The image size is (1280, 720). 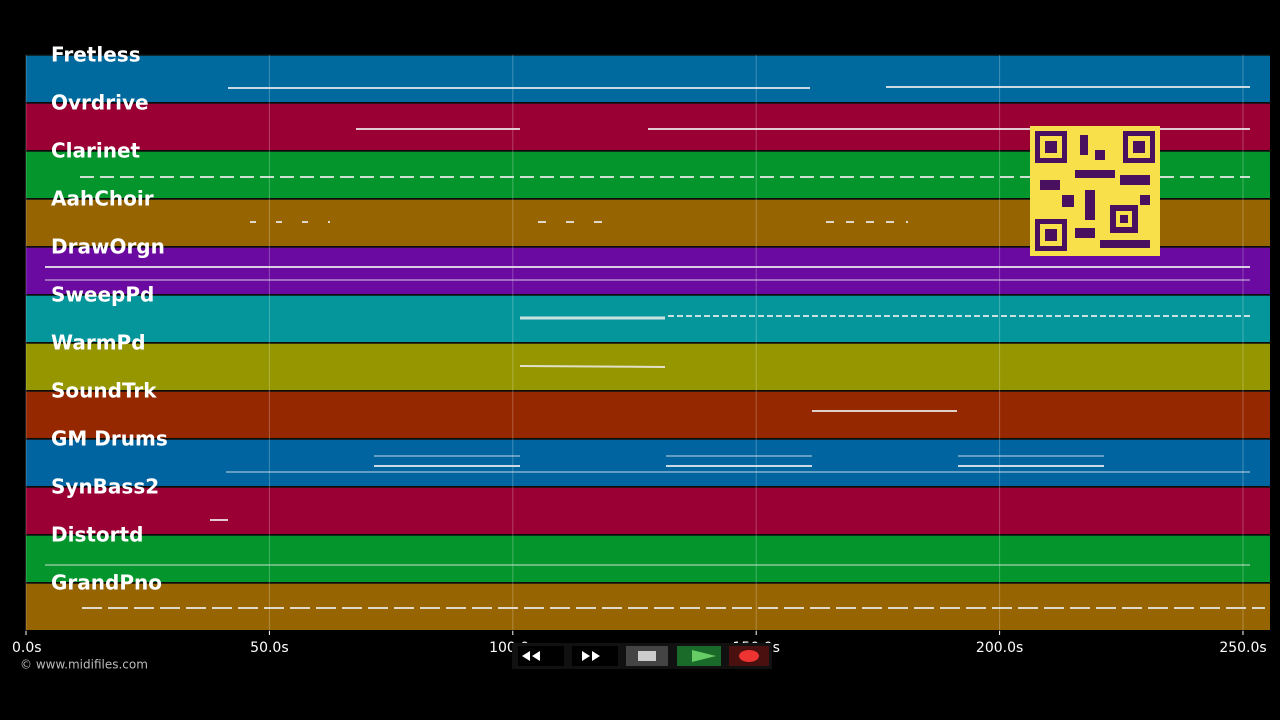 What do you see at coordinates (749, 656) in the screenshot?
I see `record-button` at bounding box center [749, 656].